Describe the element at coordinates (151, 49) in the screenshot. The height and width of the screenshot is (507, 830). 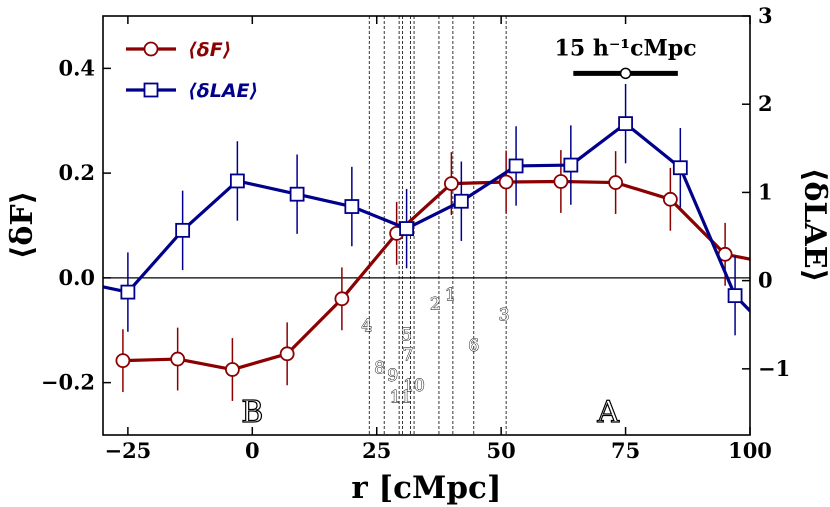
I see `legend-marker-flux` at that location.